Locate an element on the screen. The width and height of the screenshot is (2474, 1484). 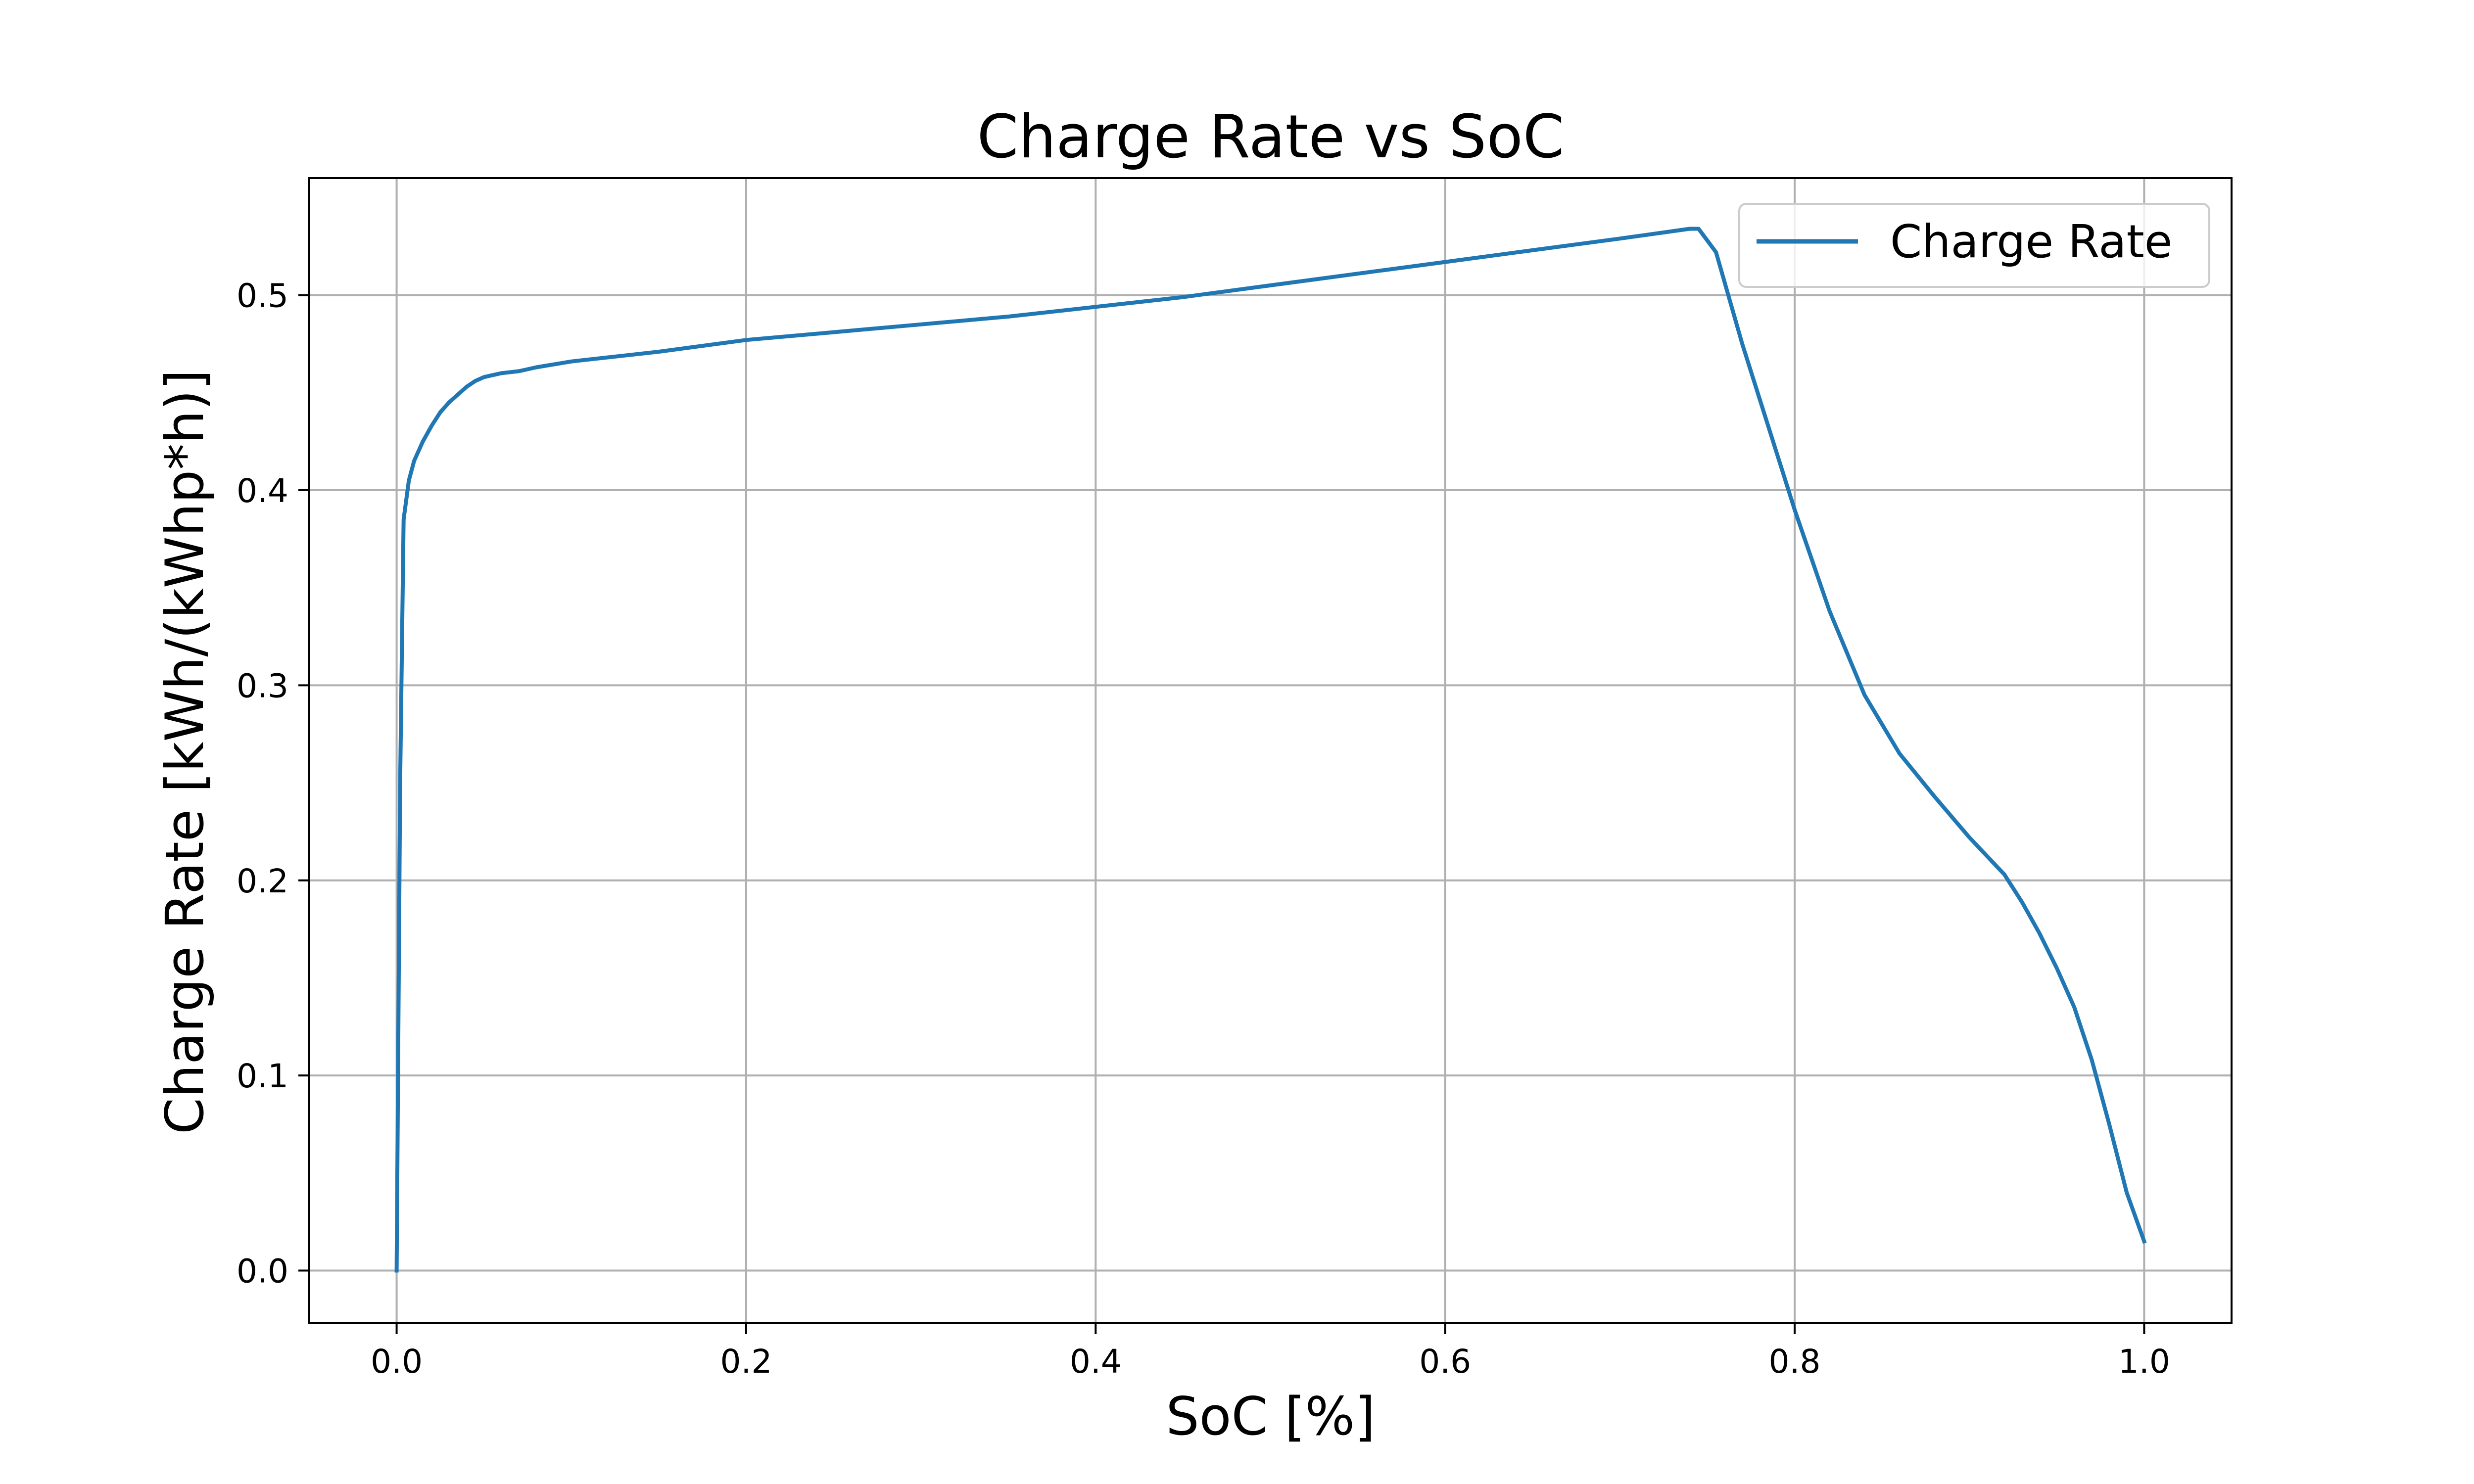
y-tick-label: 0.5 is located at coordinates (263, 296).